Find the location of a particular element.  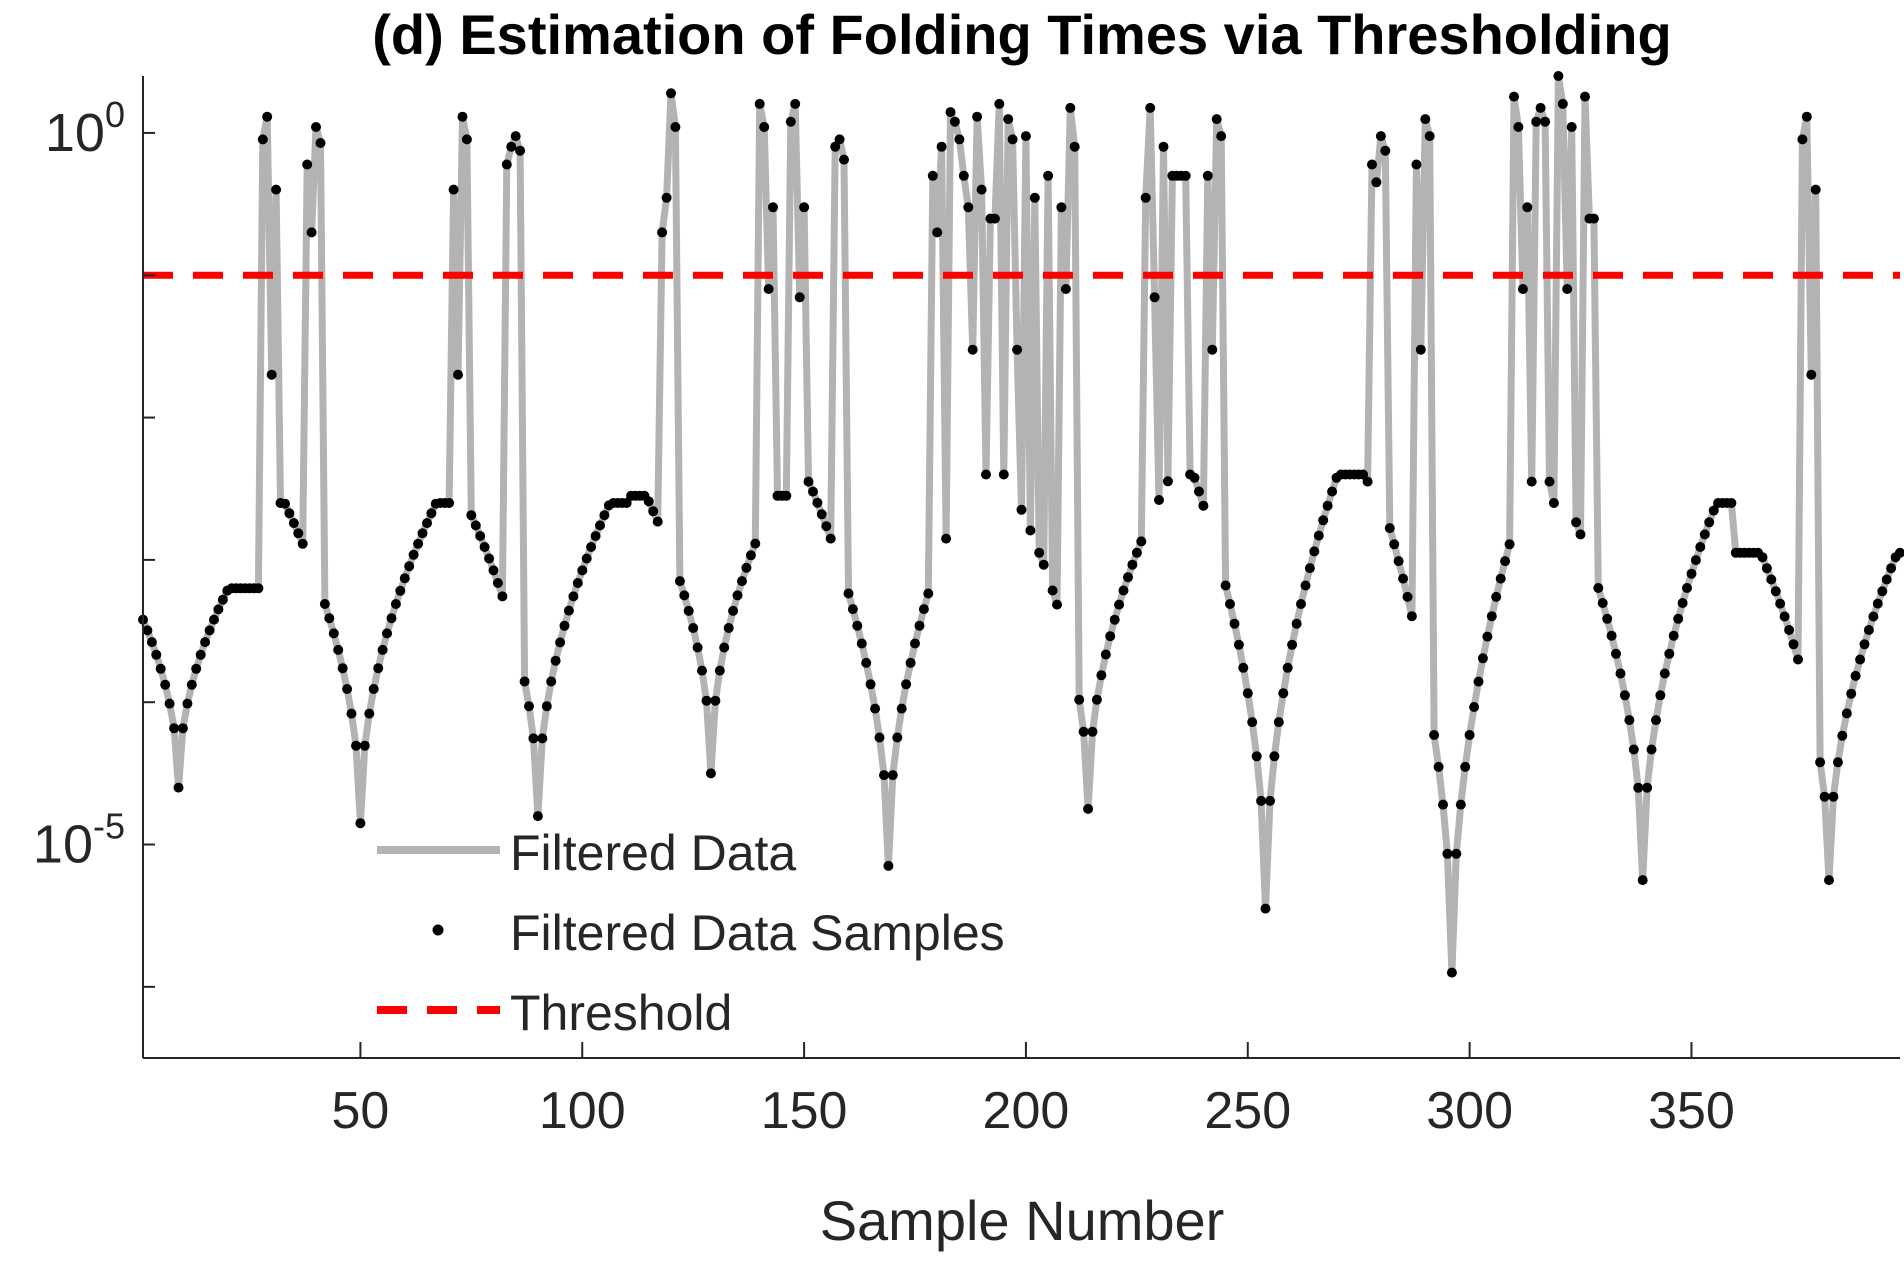

legend-label-threshold: Threshold is located at coordinates (621, 1013).